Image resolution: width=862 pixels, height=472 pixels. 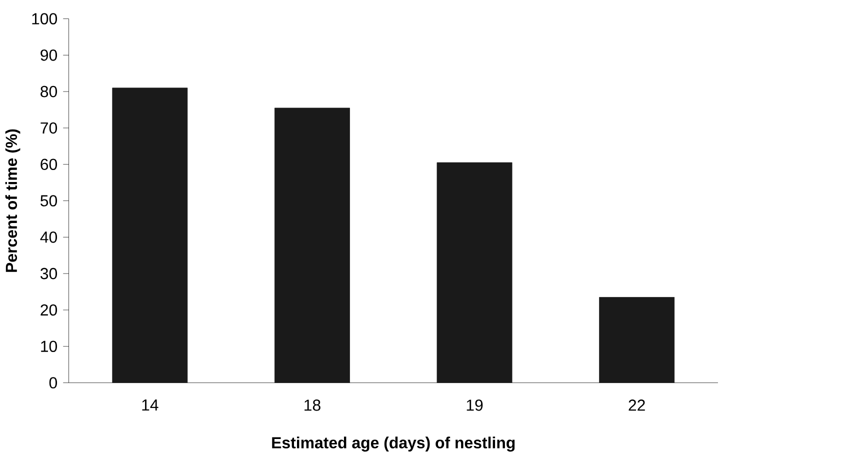 What do you see at coordinates (48, 274) in the screenshot?
I see `y-tick-label: 30` at bounding box center [48, 274].